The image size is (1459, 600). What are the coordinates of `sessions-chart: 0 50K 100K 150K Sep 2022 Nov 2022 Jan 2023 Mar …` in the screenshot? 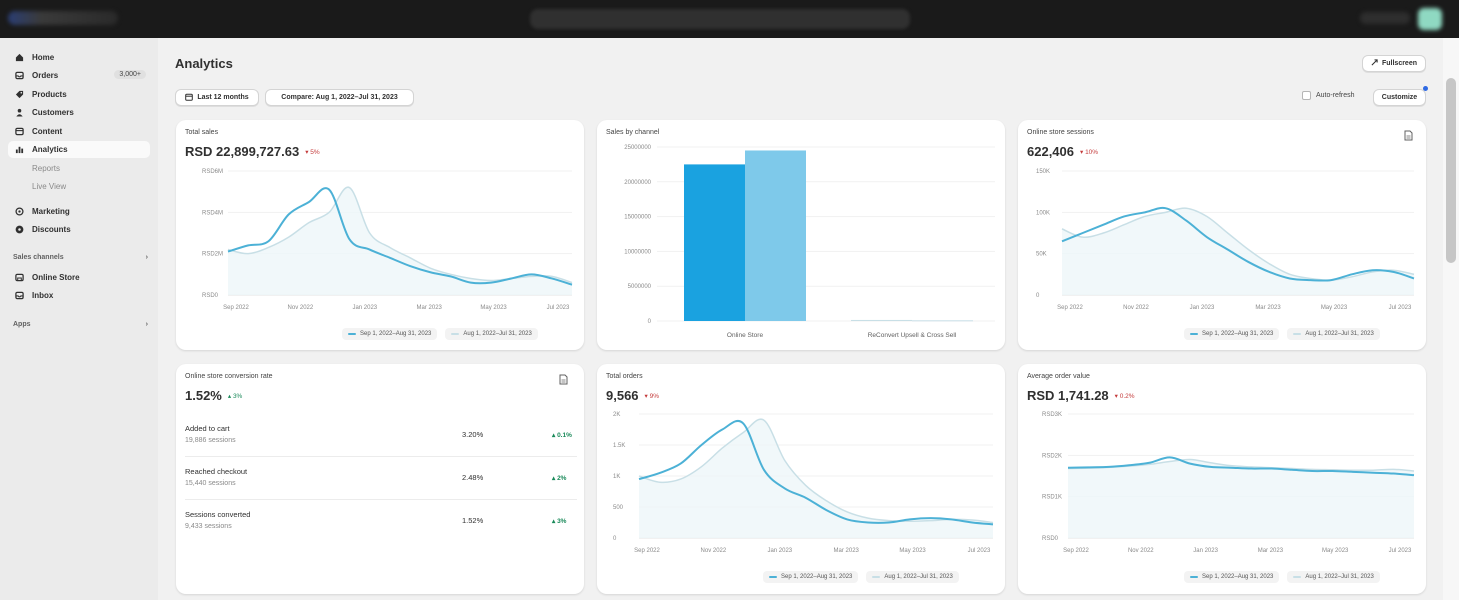 It's located at (1225, 240).